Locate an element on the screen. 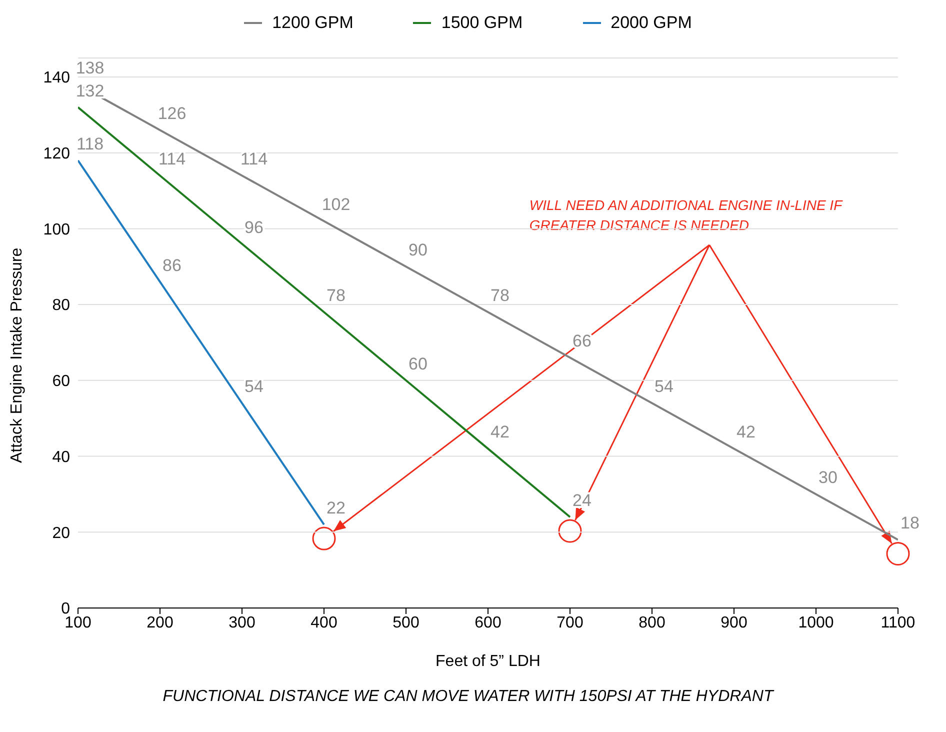  y-tick-label: 140 is located at coordinates (56, 78).